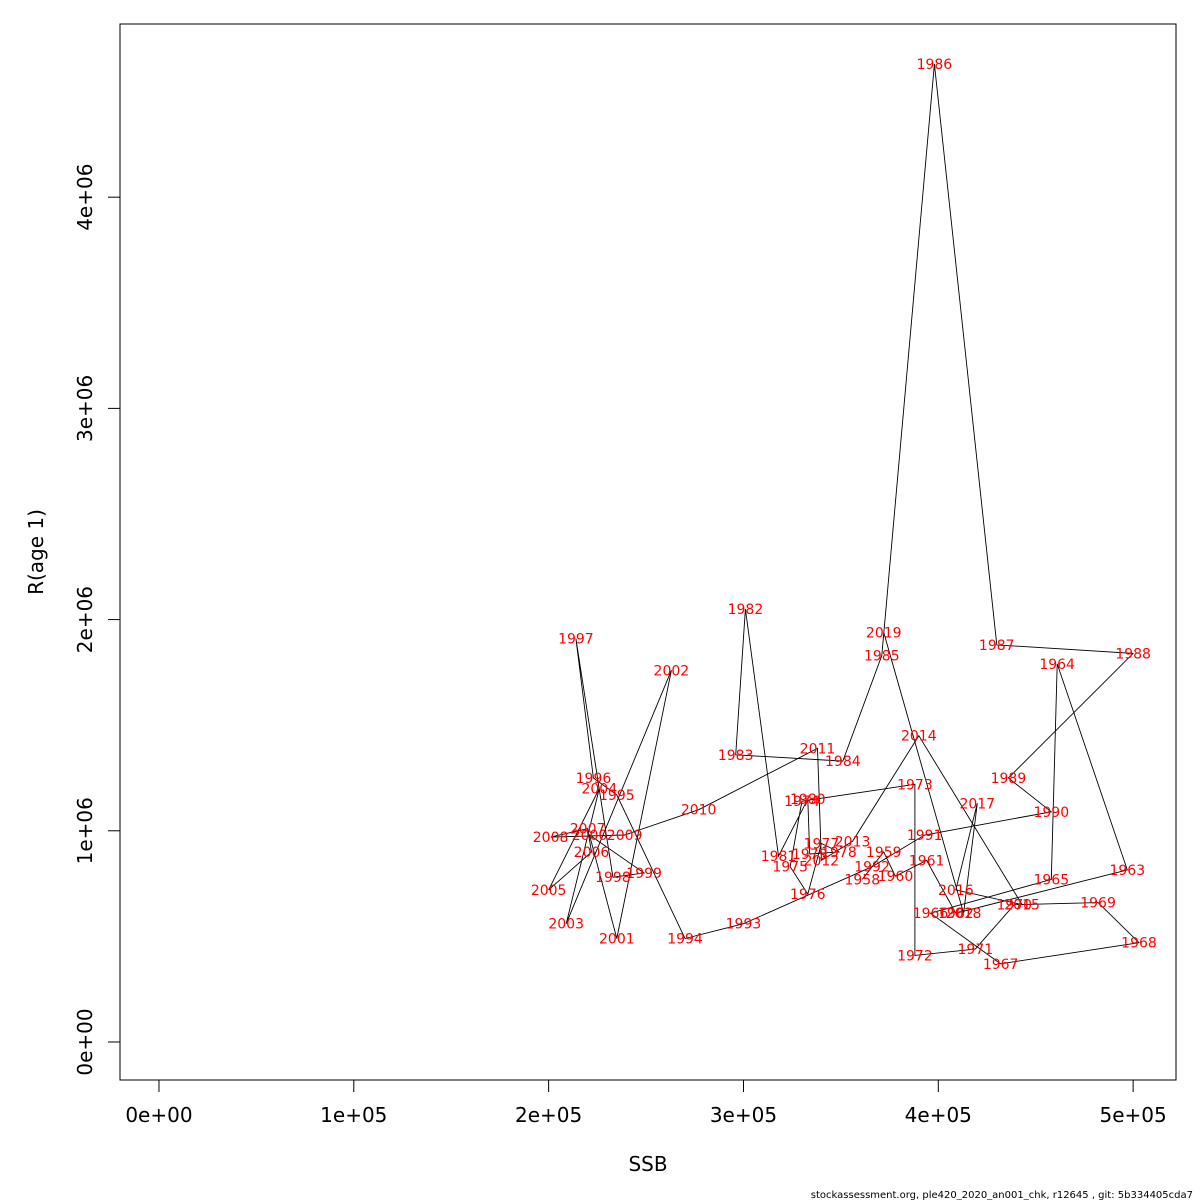 This screenshot has width=1200, height=1200. I want to click on point-label-1988: 1988, so click(1133, 654).